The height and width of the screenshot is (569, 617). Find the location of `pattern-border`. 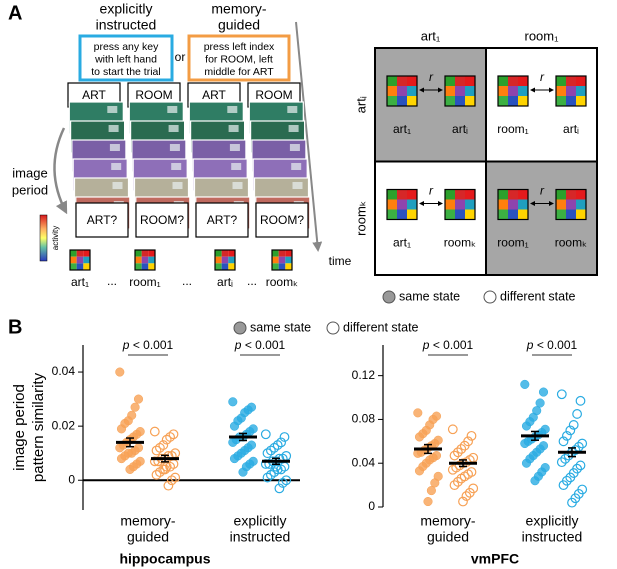

pattern-border is located at coordinates (80, 260).